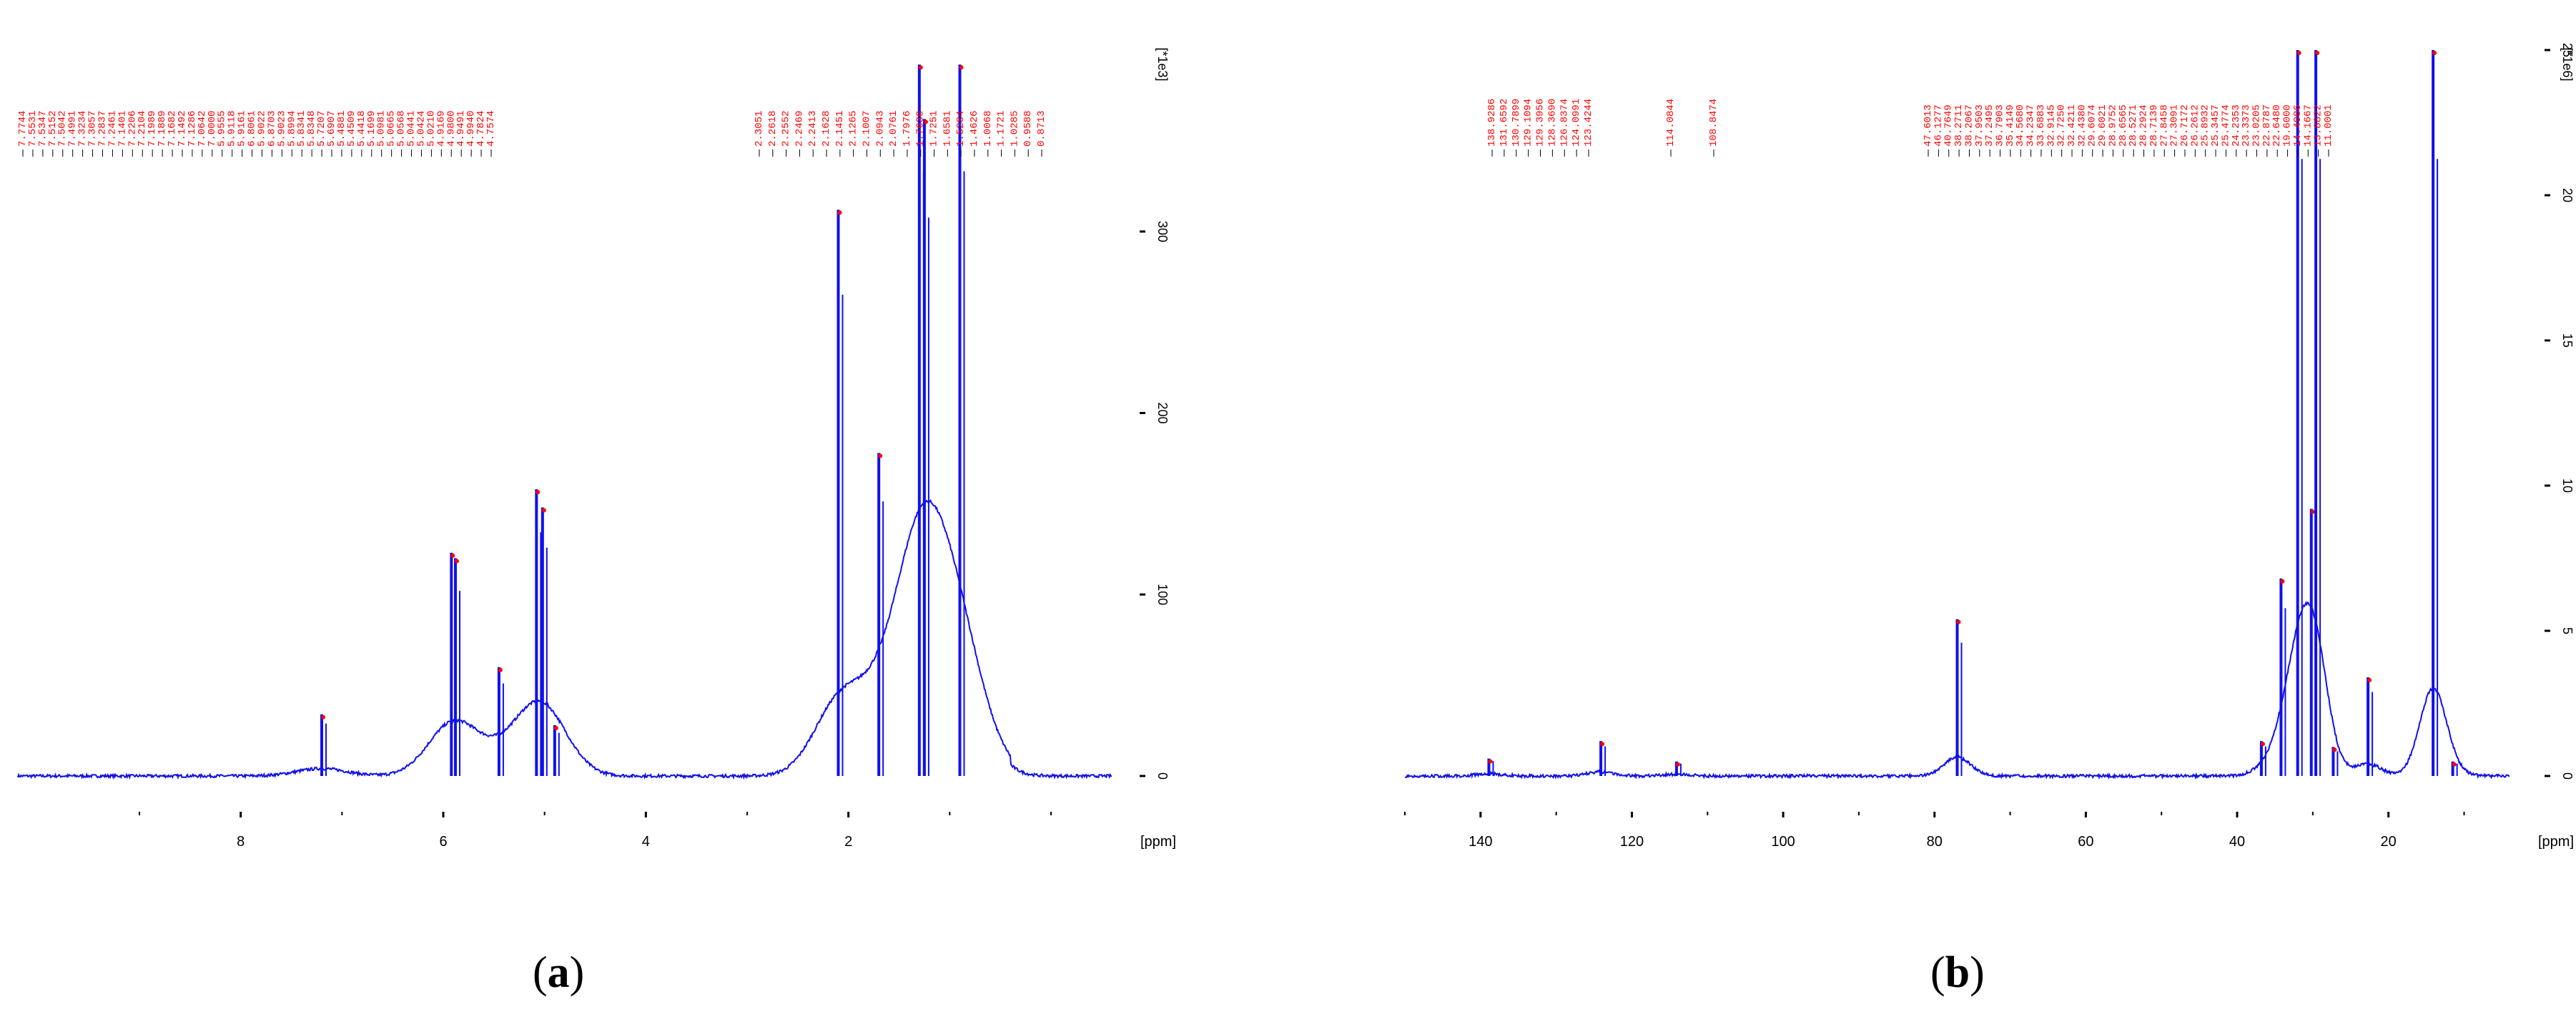 Image resolution: width=2576 pixels, height=1012 pixels. Describe the element at coordinates (2567, 340) in the screenshot. I see `y-tick-label: 15` at that location.